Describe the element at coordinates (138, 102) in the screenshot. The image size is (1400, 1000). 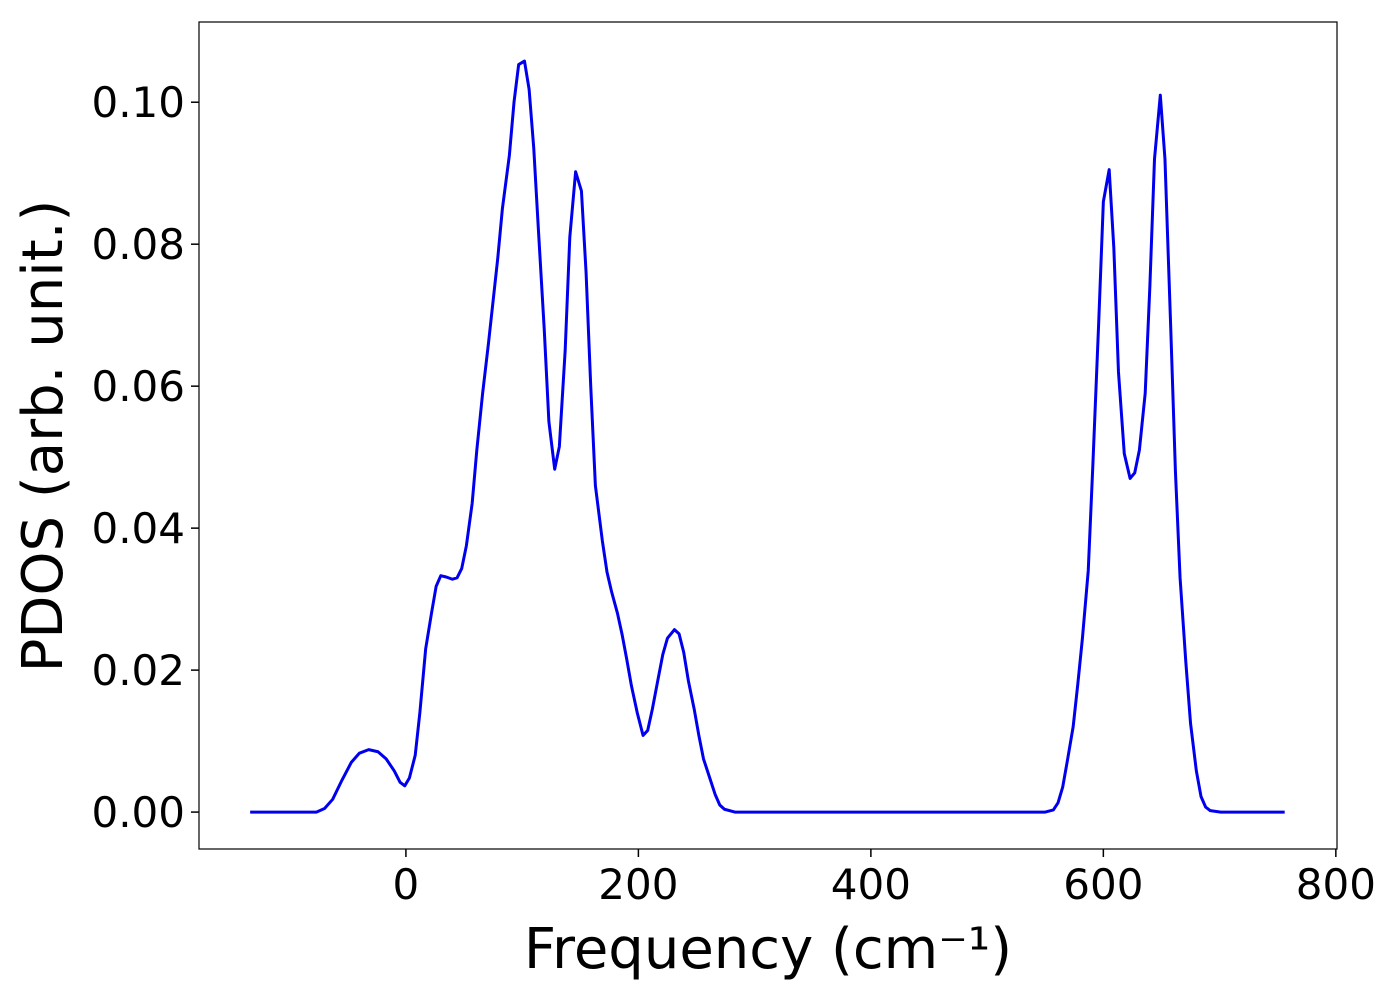
I see `y-tick-label: 0.10` at that location.